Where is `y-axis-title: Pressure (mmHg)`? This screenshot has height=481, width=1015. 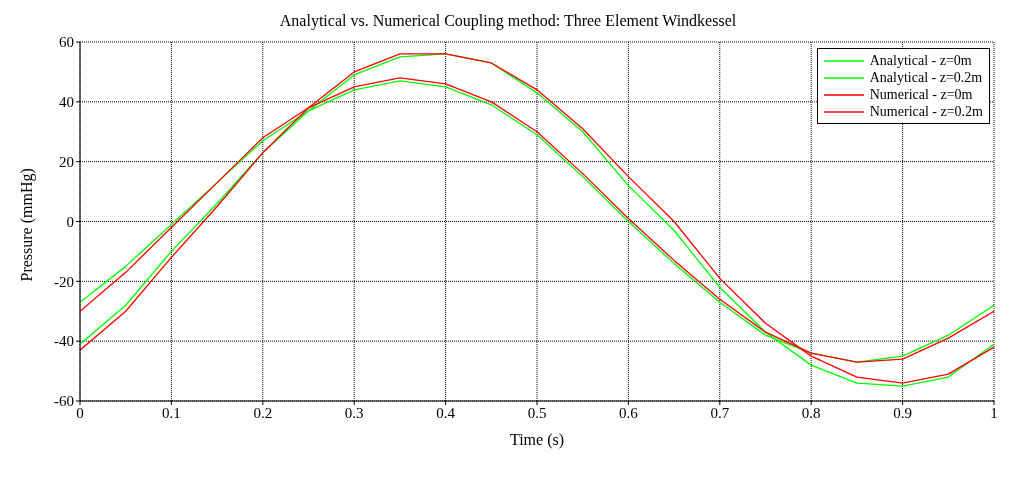 y-axis-title: Pressure (mmHg) is located at coordinates (26, 225).